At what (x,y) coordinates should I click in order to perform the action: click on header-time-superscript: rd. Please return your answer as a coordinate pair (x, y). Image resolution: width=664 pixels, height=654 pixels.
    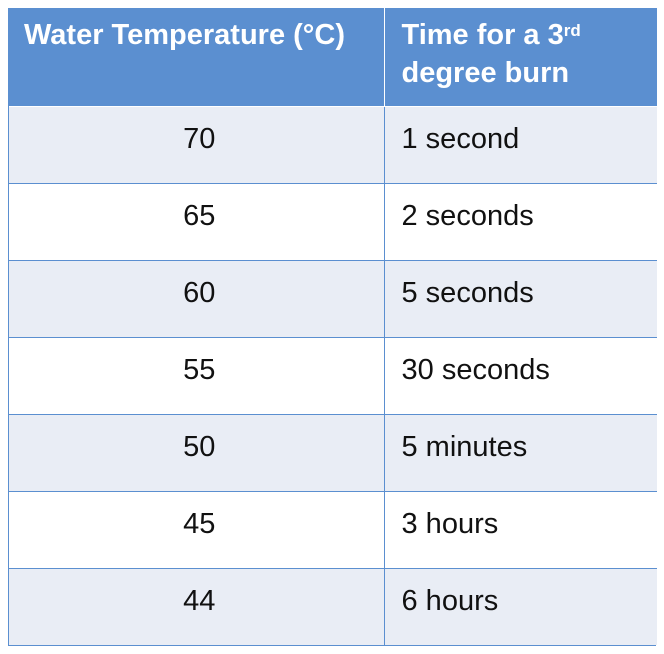
    Looking at the image, I should click on (572, 30).